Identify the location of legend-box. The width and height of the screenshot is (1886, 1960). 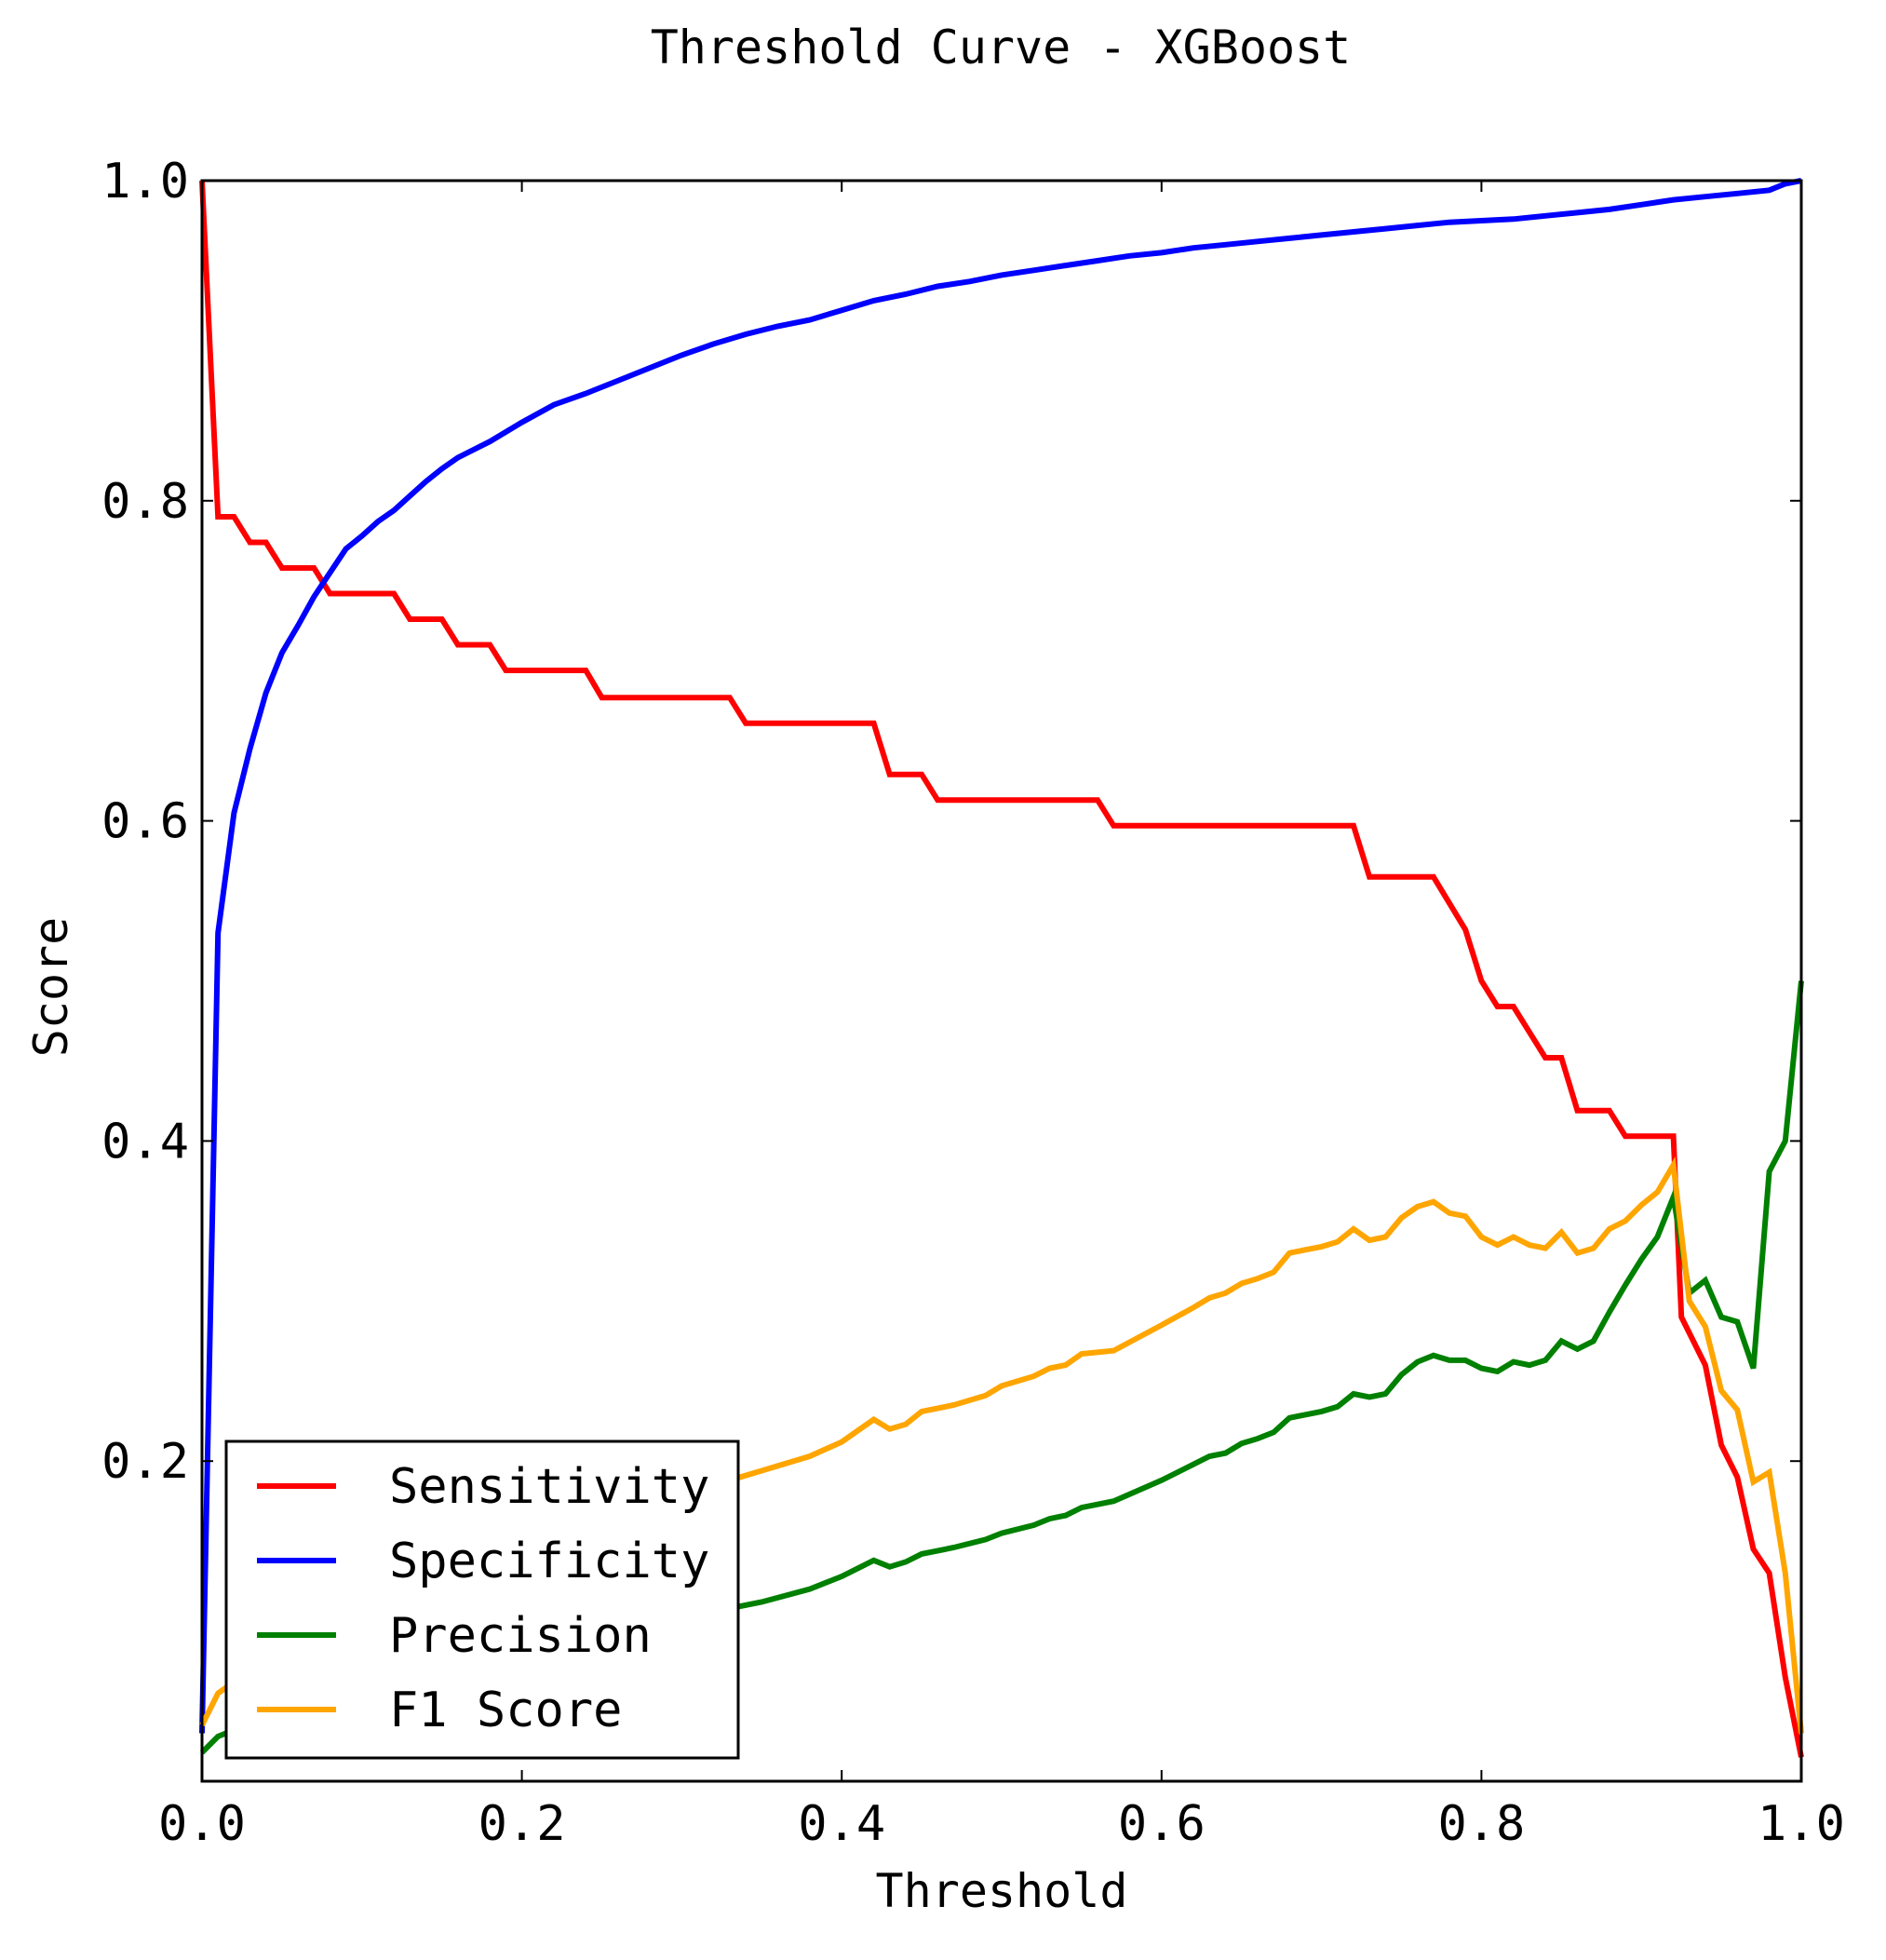
(482, 1600).